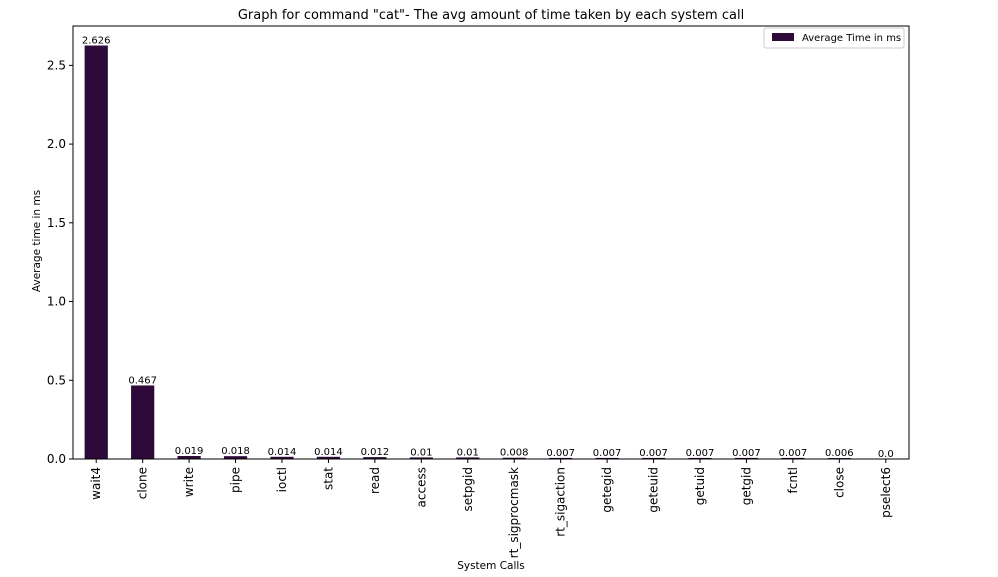 This screenshot has height=577, width=998. Describe the element at coordinates (783, 37) in the screenshot. I see `legend-swatch` at that location.